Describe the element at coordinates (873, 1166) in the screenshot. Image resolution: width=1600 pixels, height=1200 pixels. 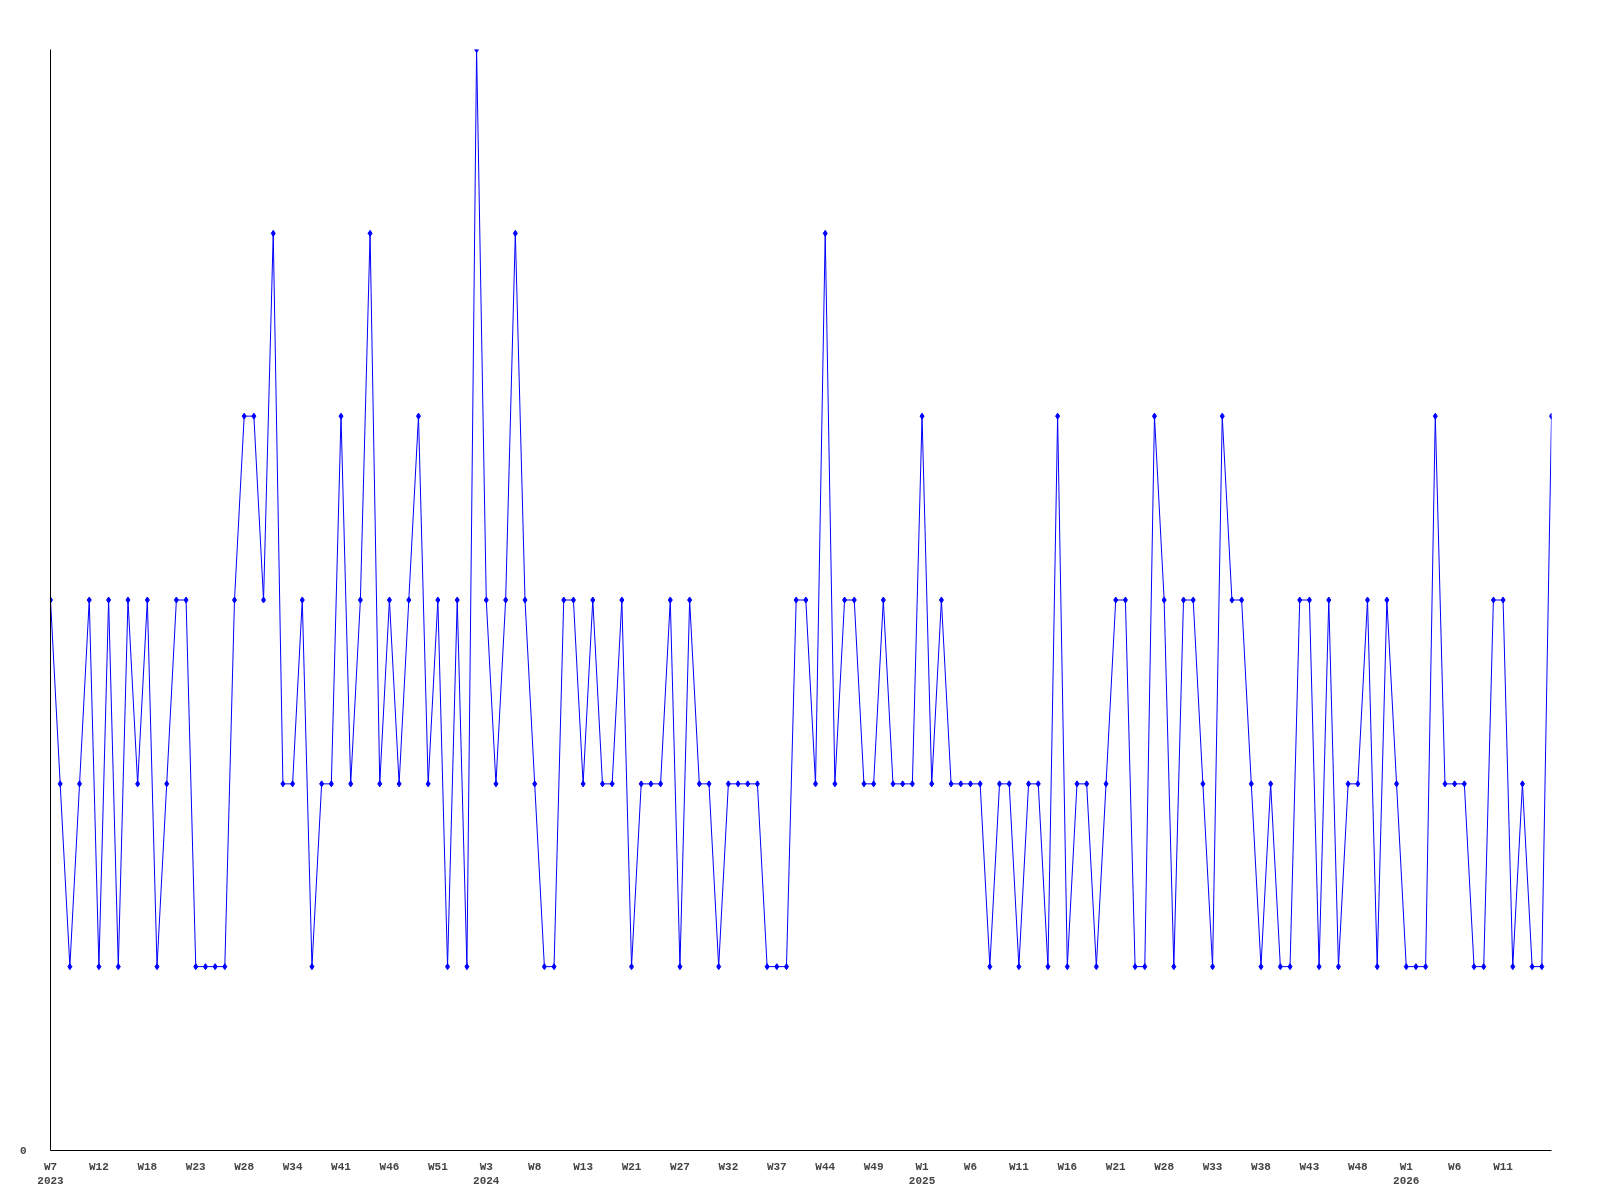
I see `x-tick-label: W49` at that location.